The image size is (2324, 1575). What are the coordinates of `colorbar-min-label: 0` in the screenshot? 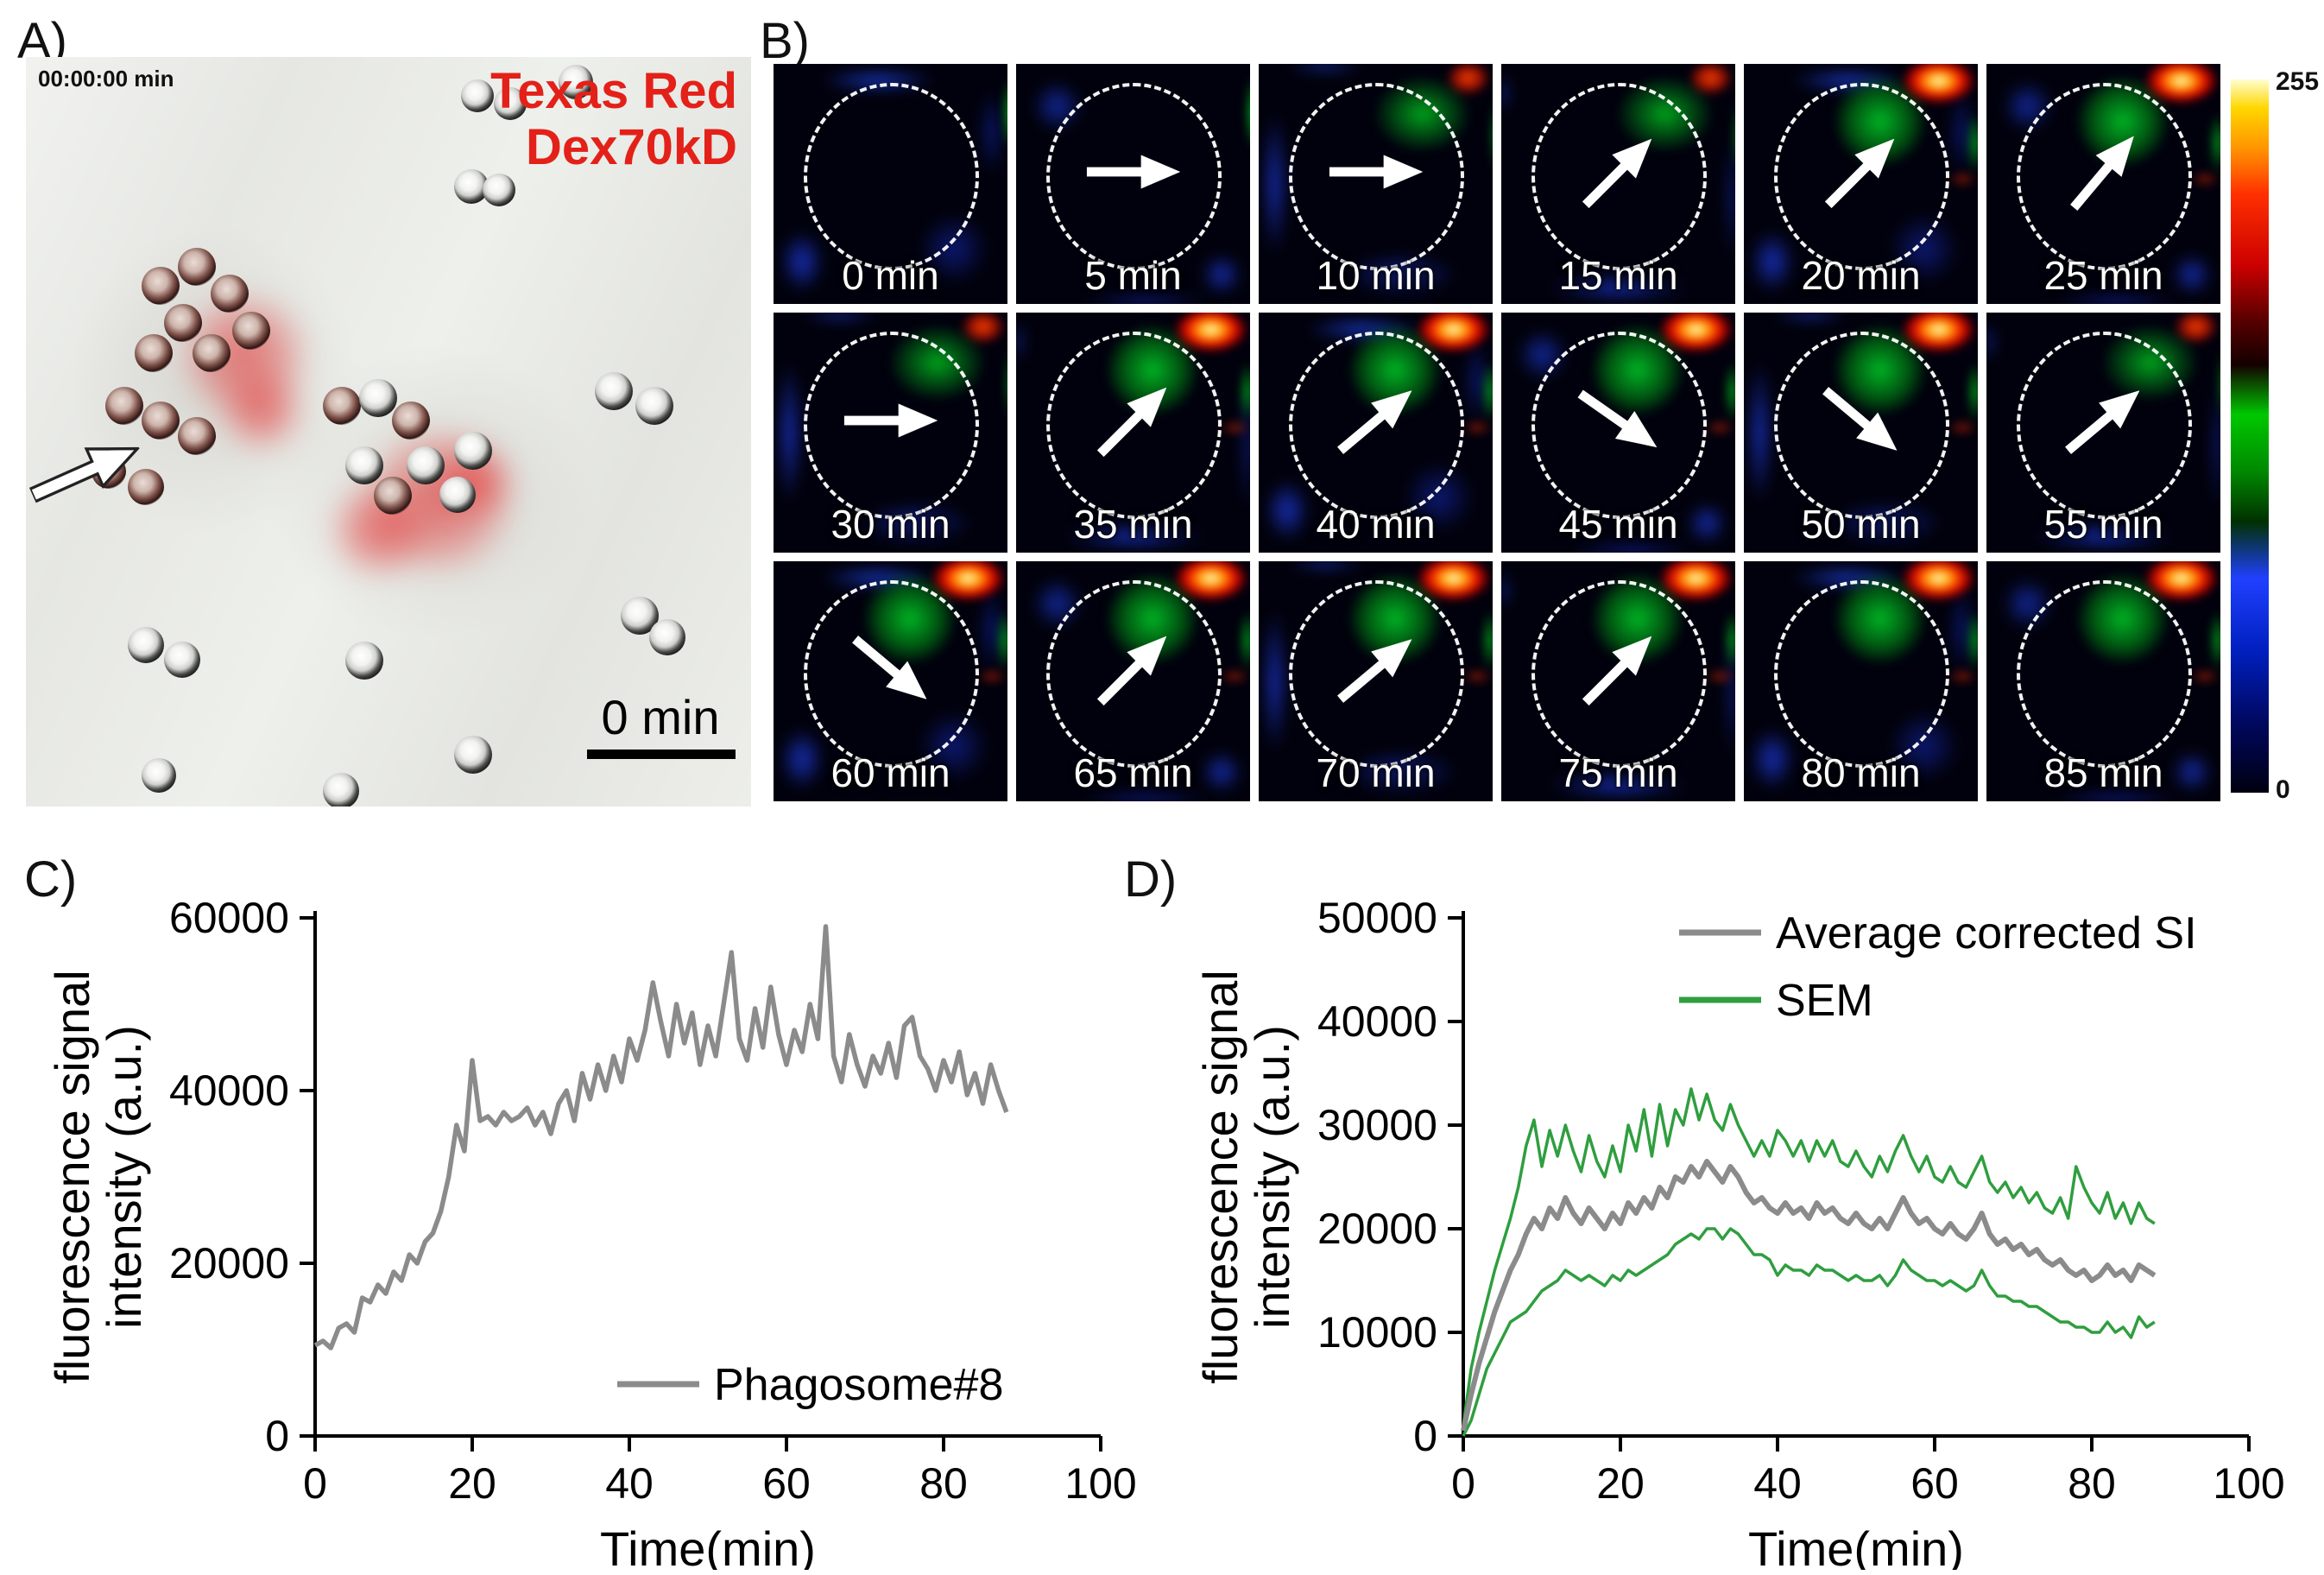 It's located at (2283, 789).